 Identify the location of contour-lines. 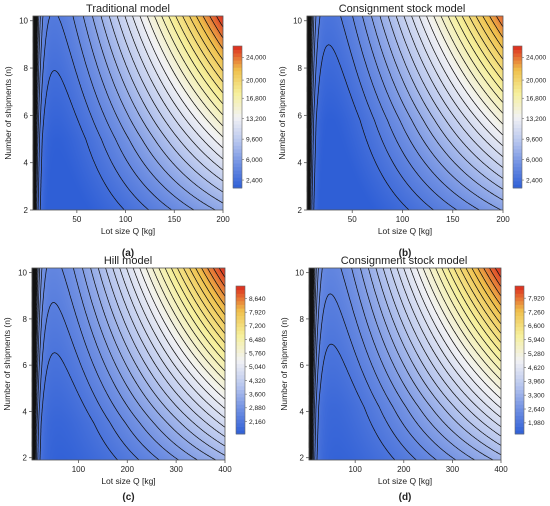
(128, 113).